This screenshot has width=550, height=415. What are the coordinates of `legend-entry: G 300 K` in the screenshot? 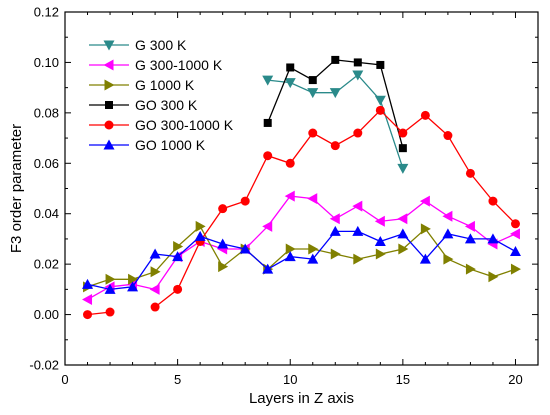 It's located at (138, 45).